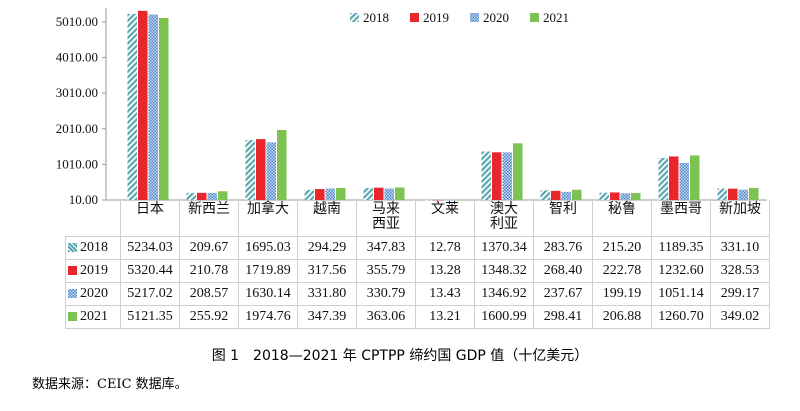 Image resolution: width=800 pixels, height=411 pixels. Describe the element at coordinates (445, 248) in the screenshot. I see `table-cell: 12.78` at that location.